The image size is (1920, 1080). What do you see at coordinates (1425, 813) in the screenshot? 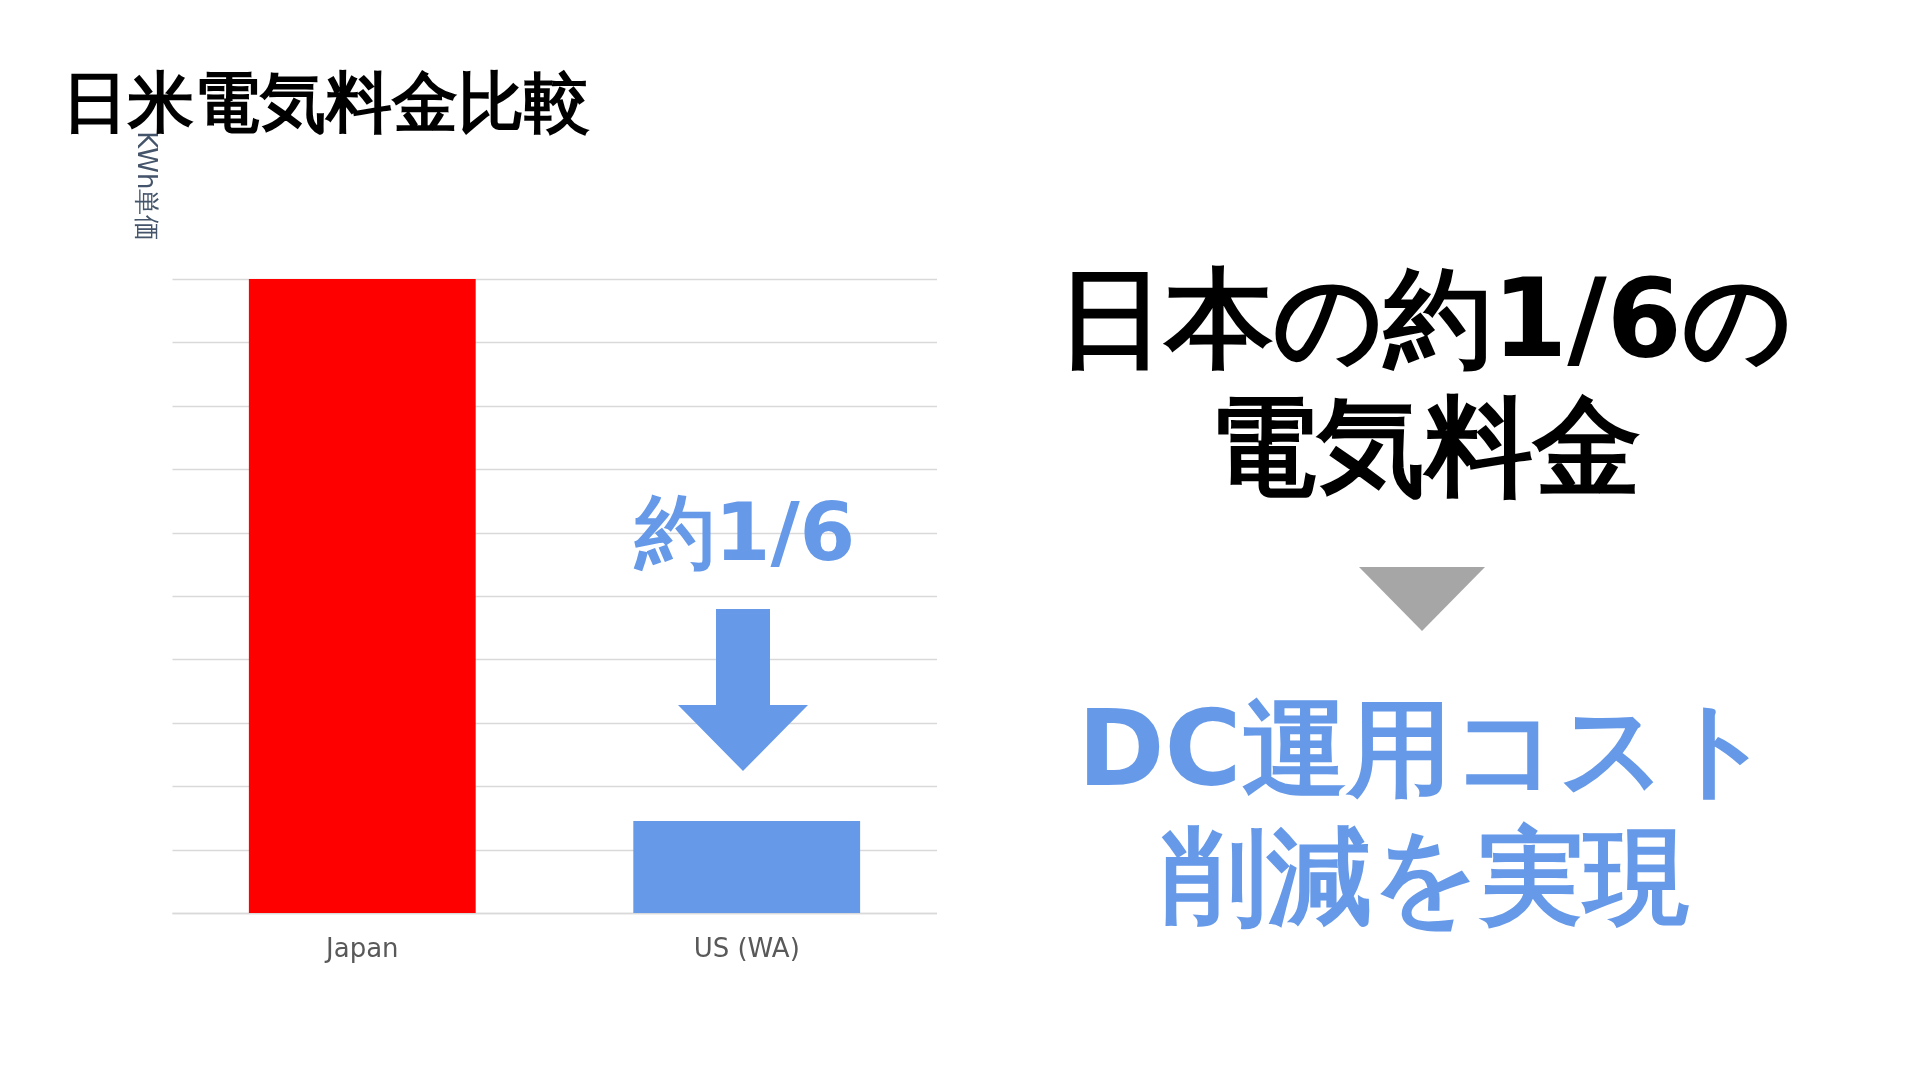
I see `text: DC運用コスト削減を実現` at bounding box center [1425, 813].